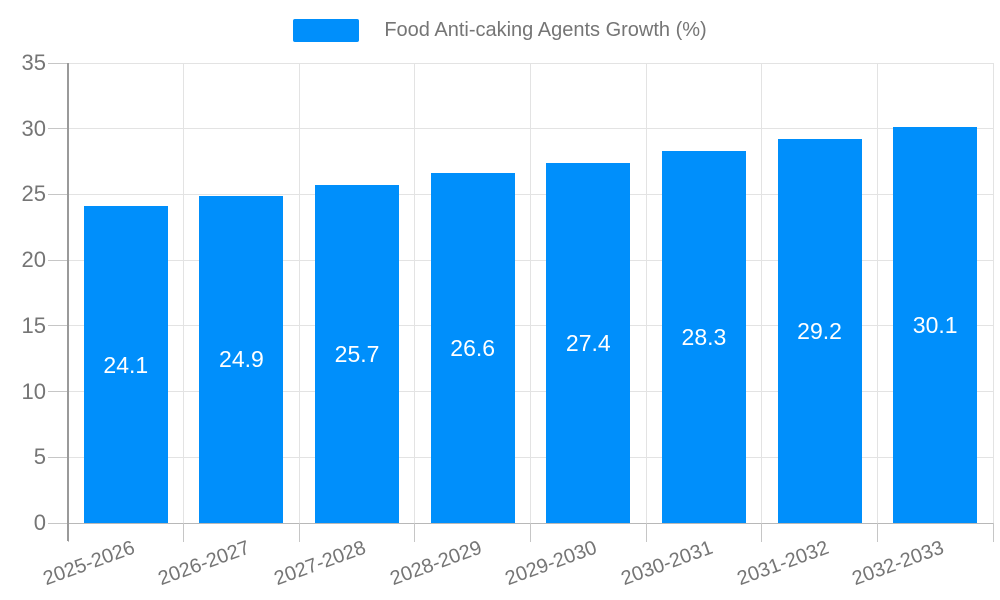 This screenshot has height=600, width=1000. I want to click on bar-value-label-2025-2026: 24.1, so click(126, 364).